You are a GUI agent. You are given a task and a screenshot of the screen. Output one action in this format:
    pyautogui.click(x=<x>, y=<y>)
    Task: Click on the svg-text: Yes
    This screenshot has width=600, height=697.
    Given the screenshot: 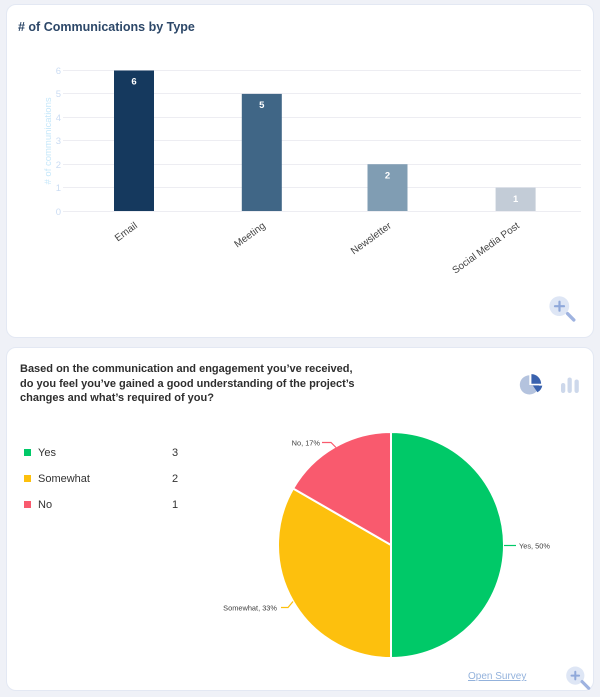 What is the action you would take?
    pyautogui.click(x=47, y=453)
    